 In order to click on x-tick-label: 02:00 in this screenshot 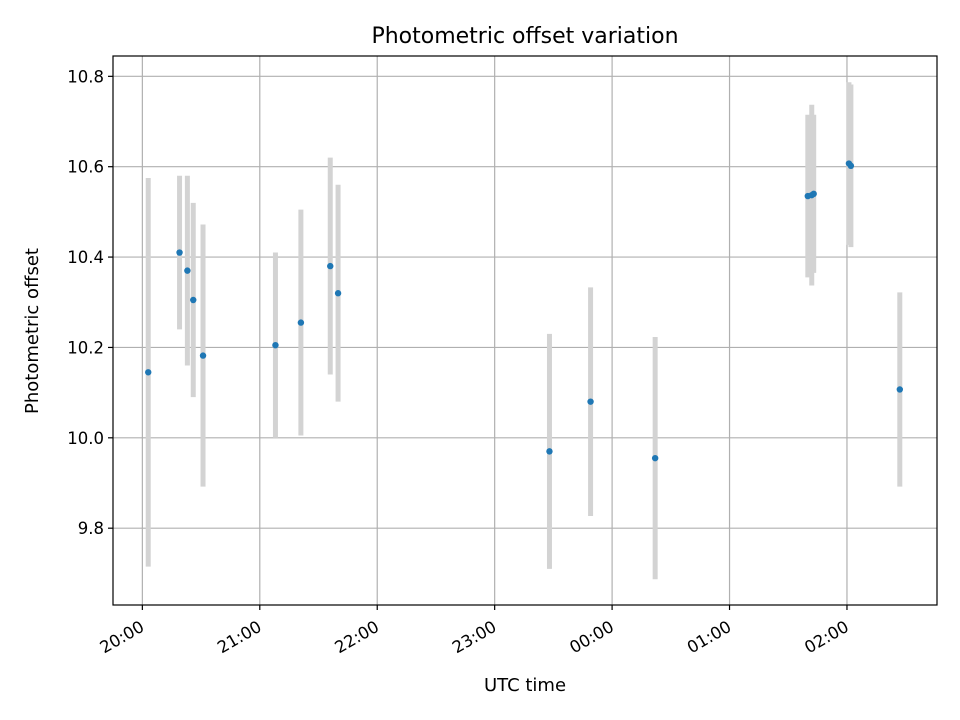, I will do `click(826, 637)`.